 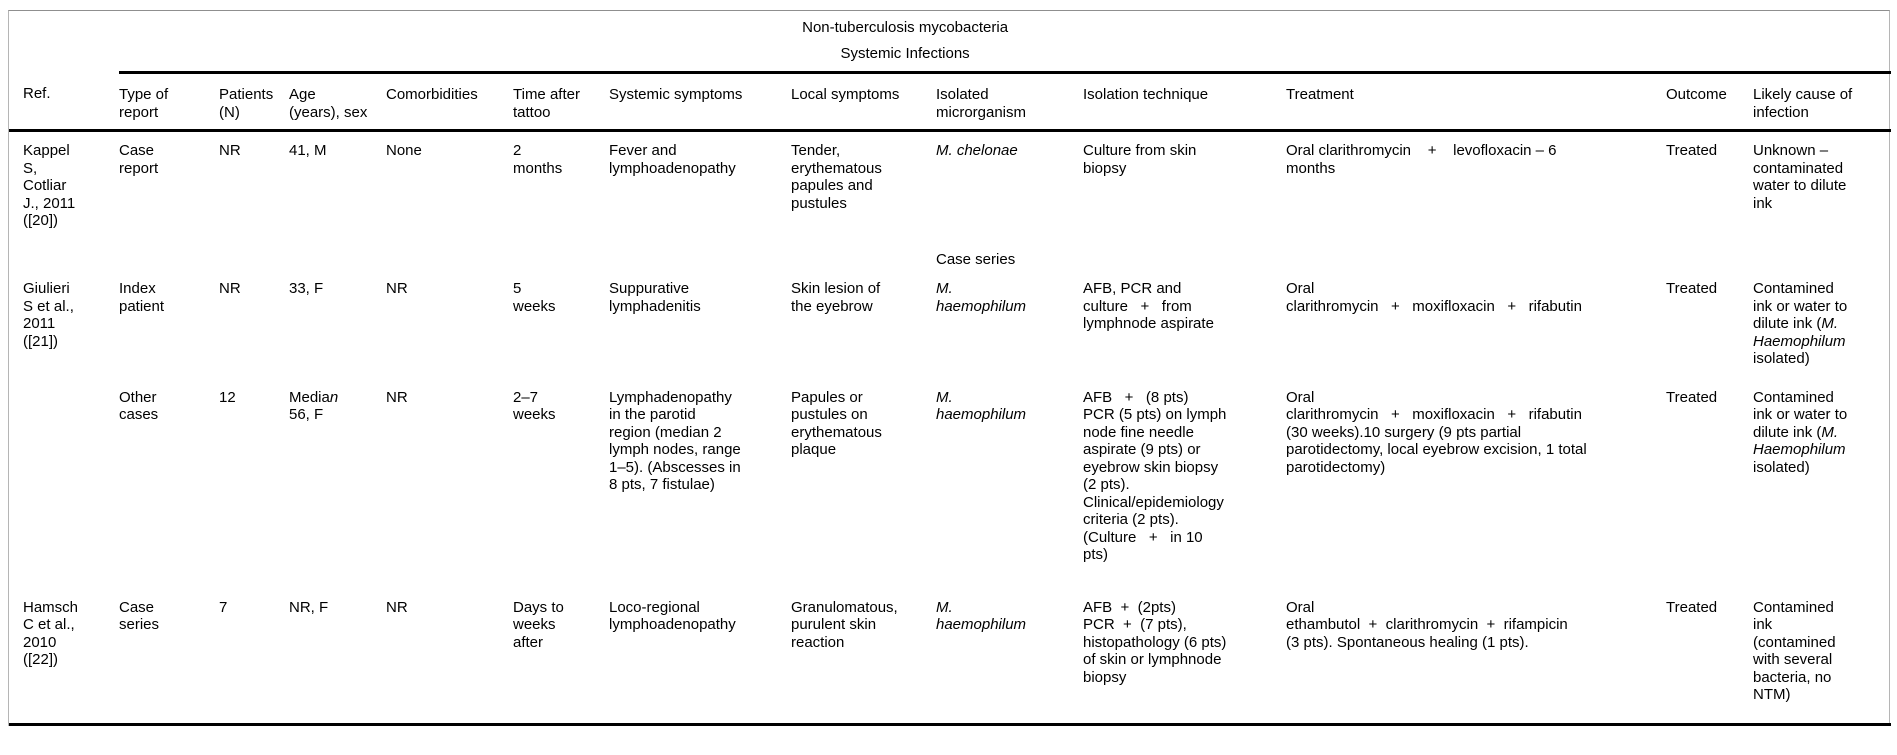 I want to click on cell-isolation-technique, so click(x=1184, y=256).